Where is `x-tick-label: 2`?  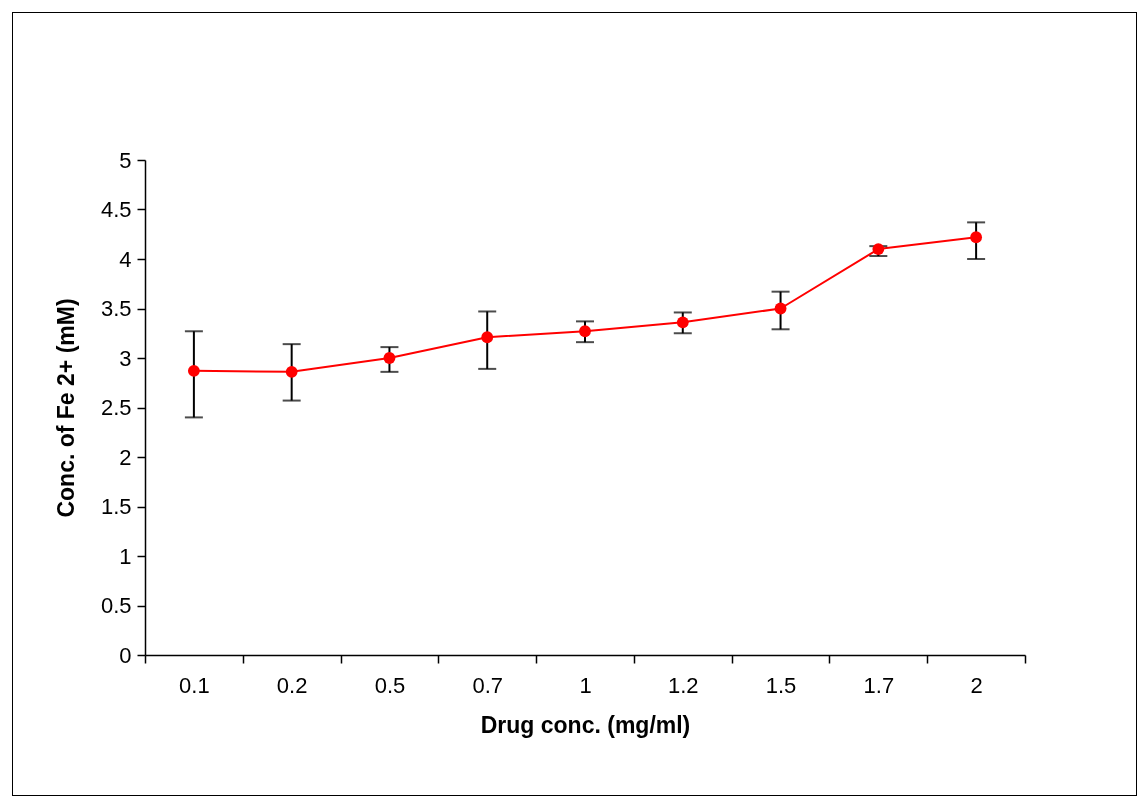 x-tick-label: 2 is located at coordinates (976, 685).